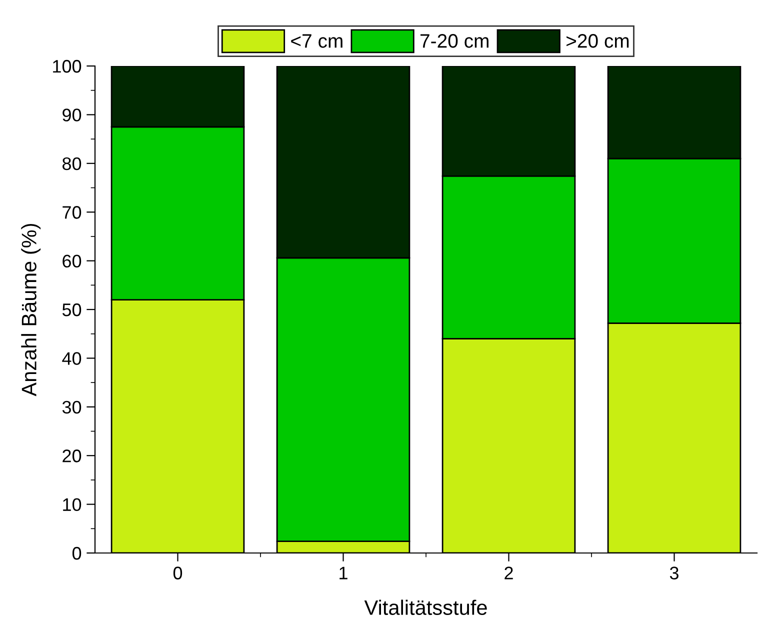  What do you see at coordinates (508, 573) in the screenshot?
I see `x-tick-label: 2` at bounding box center [508, 573].